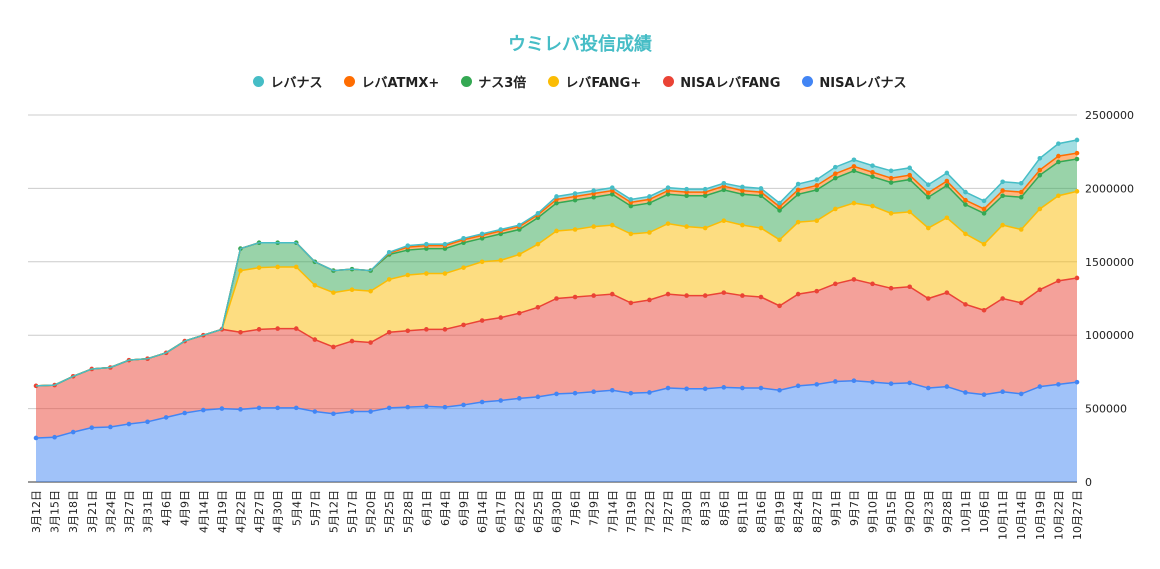  What do you see at coordinates (928, 511) in the screenshot?
I see `x-tick-label: 9月23日` at bounding box center [928, 511].